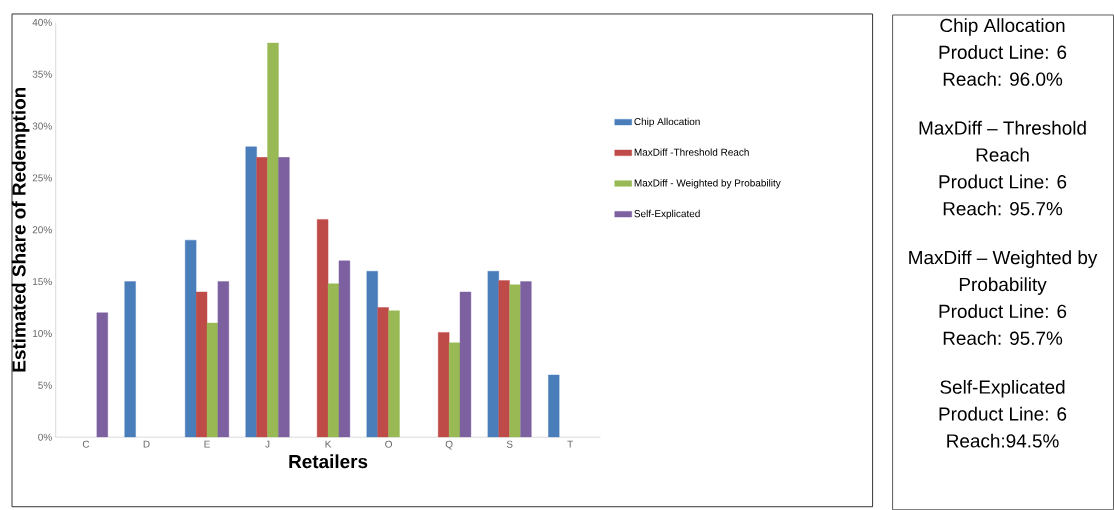 The image size is (1114, 510). Describe the element at coordinates (691, 152) in the screenshot. I see `legend-label: MaxDiff -Threshold Reach` at that location.